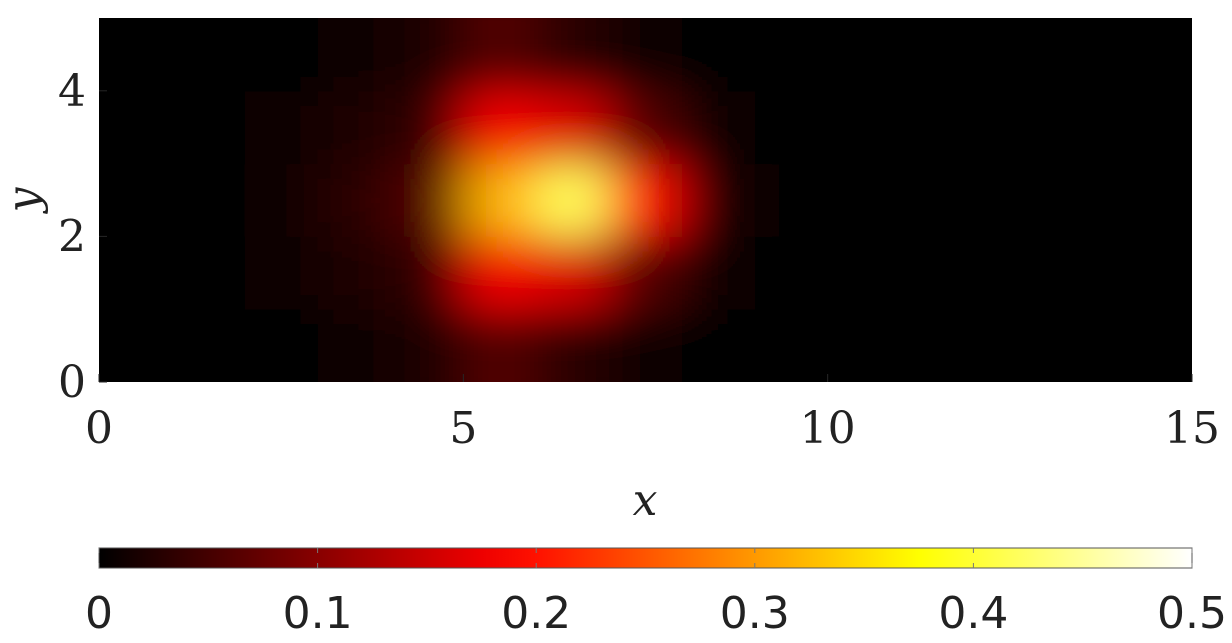 Image resolution: width=1232 pixels, height=643 pixels. I want to click on x-tick-label: 5, so click(463, 428).